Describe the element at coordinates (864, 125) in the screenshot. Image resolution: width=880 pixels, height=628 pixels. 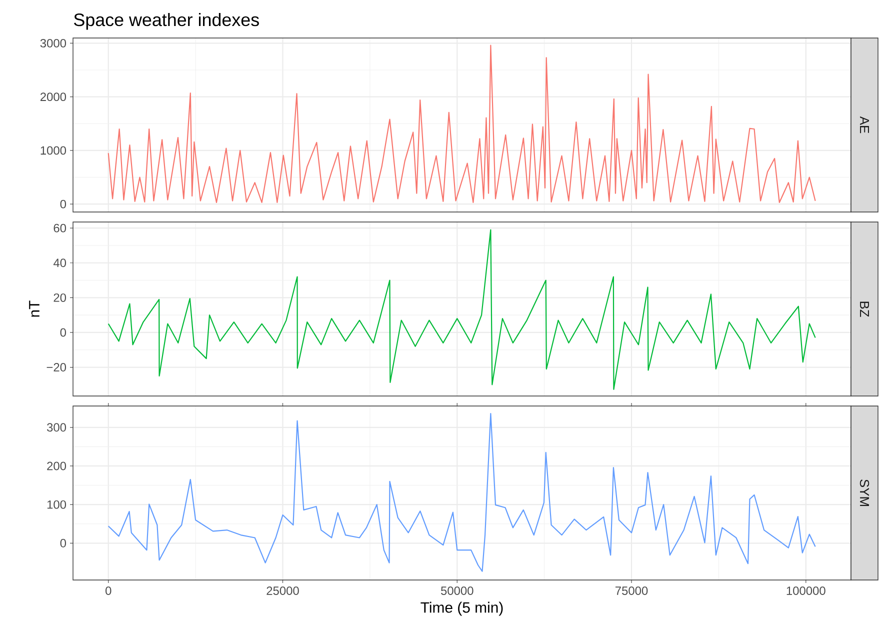
I see `text: AE` at that location.